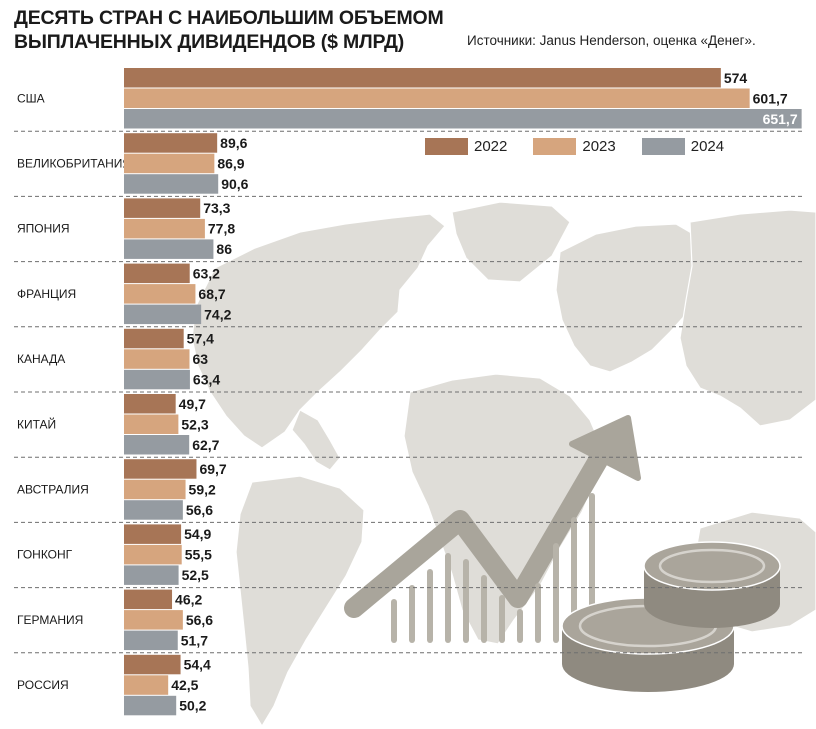 This screenshot has width=816, height=729. I want to click on category-label-cat-4: КАНАДА, so click(41, 359).